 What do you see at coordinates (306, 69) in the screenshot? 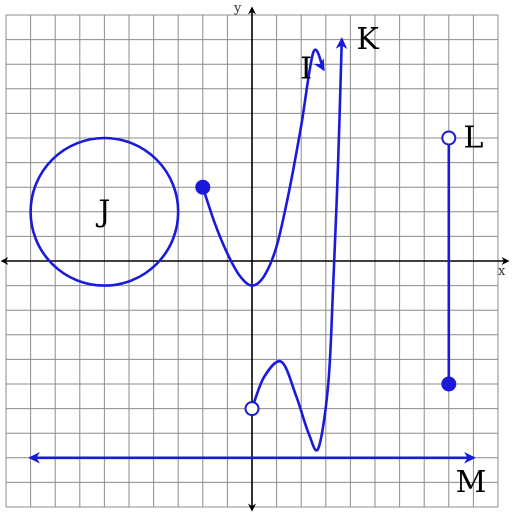
I see `curve-label-i: I` at bounding box center [306, 69].